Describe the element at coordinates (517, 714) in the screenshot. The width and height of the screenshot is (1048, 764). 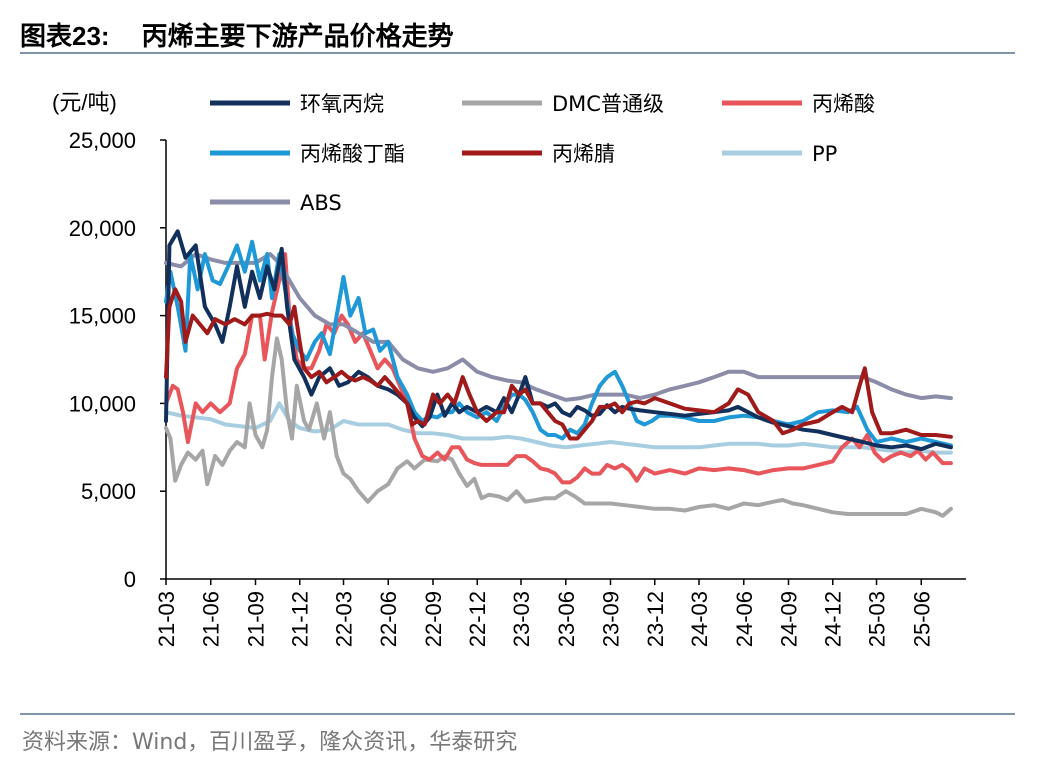
I see `bottom-rule` at that location.